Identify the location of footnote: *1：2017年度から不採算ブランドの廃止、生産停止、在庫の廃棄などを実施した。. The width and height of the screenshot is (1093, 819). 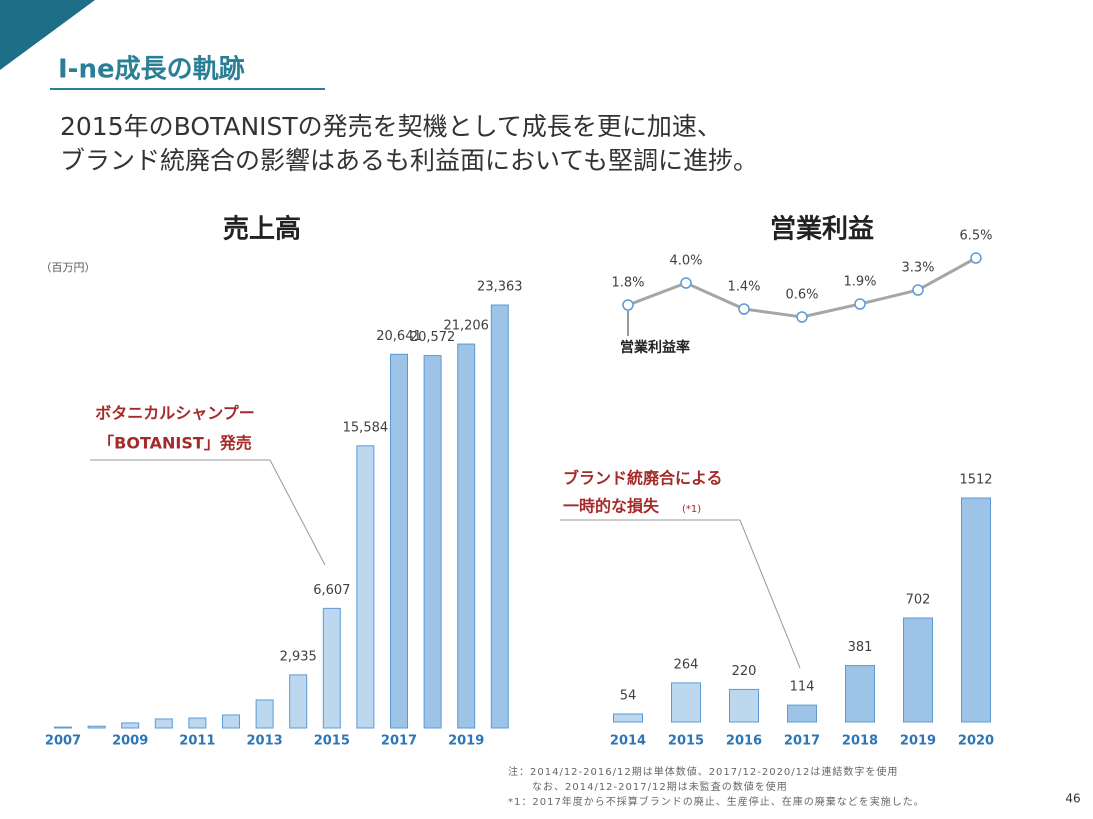
(716, 801).